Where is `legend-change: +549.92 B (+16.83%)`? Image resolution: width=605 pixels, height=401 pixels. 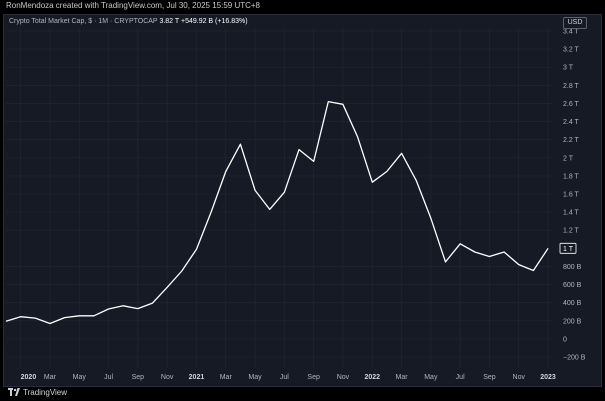
legend-change: +549.92 B (+16.83%) is located at coordinates (214, 21).